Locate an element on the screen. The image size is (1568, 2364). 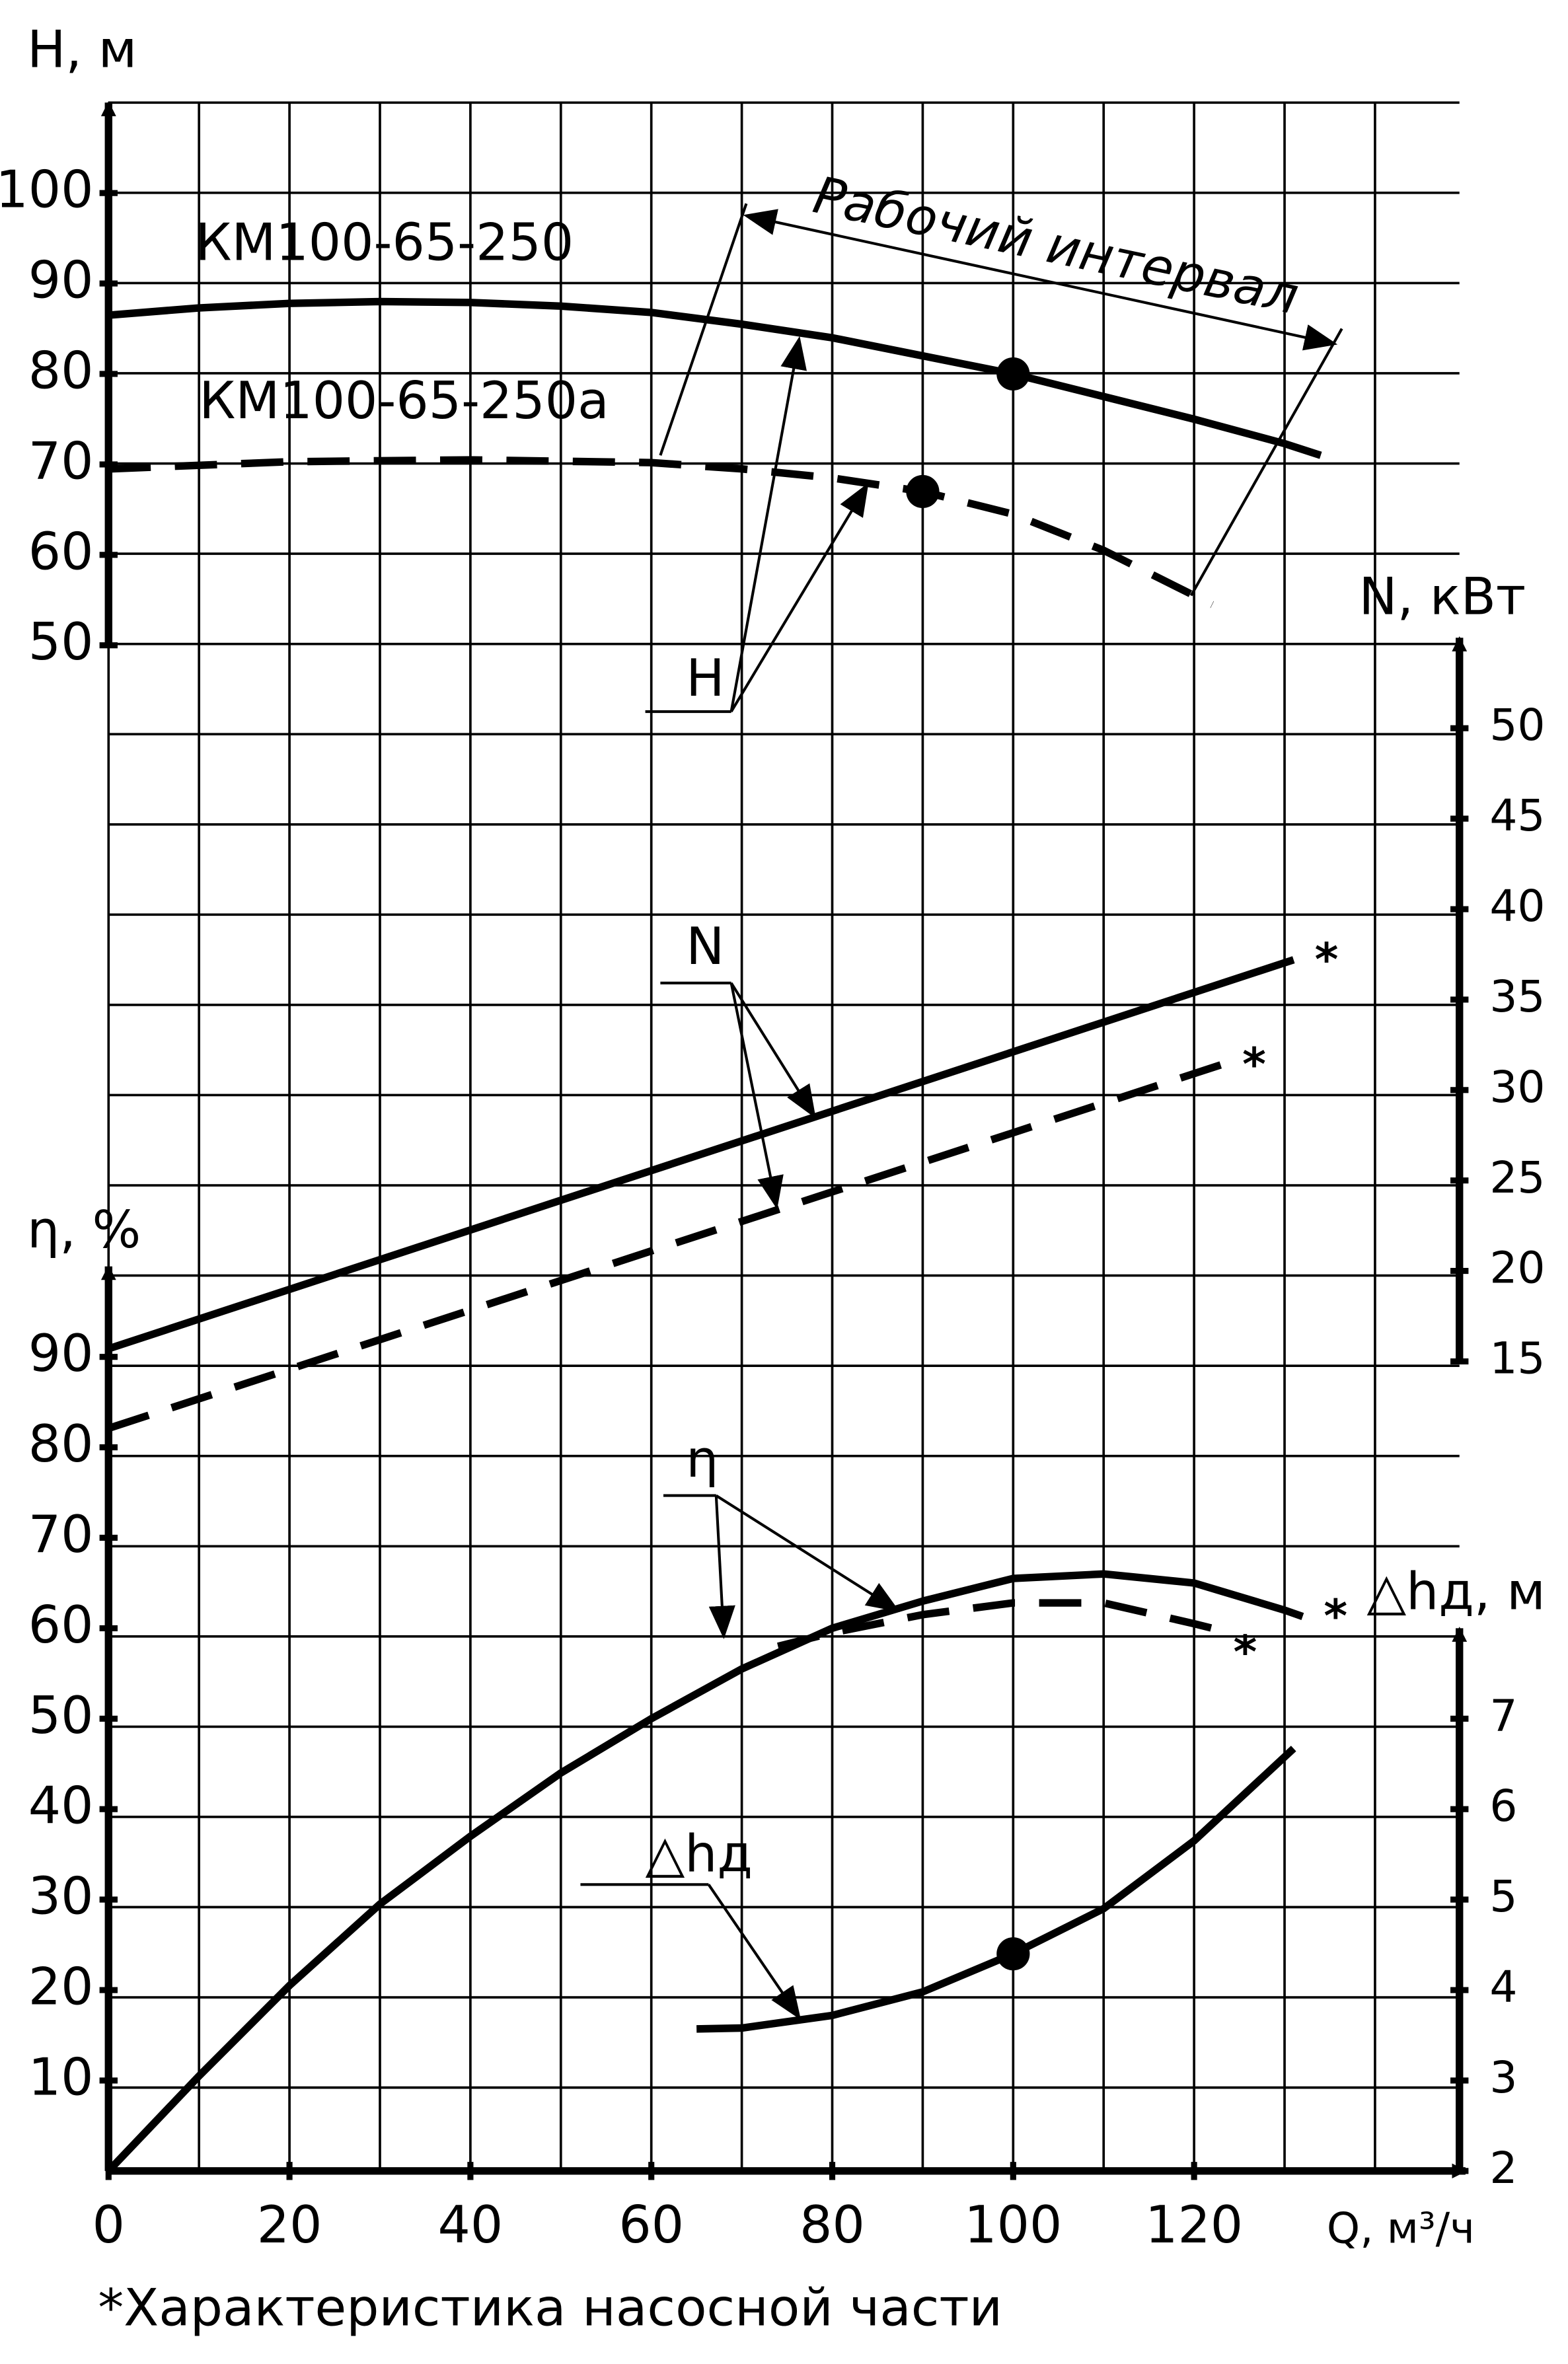
series-name: КМ100-65-250 is located at coordinates (384, 243).